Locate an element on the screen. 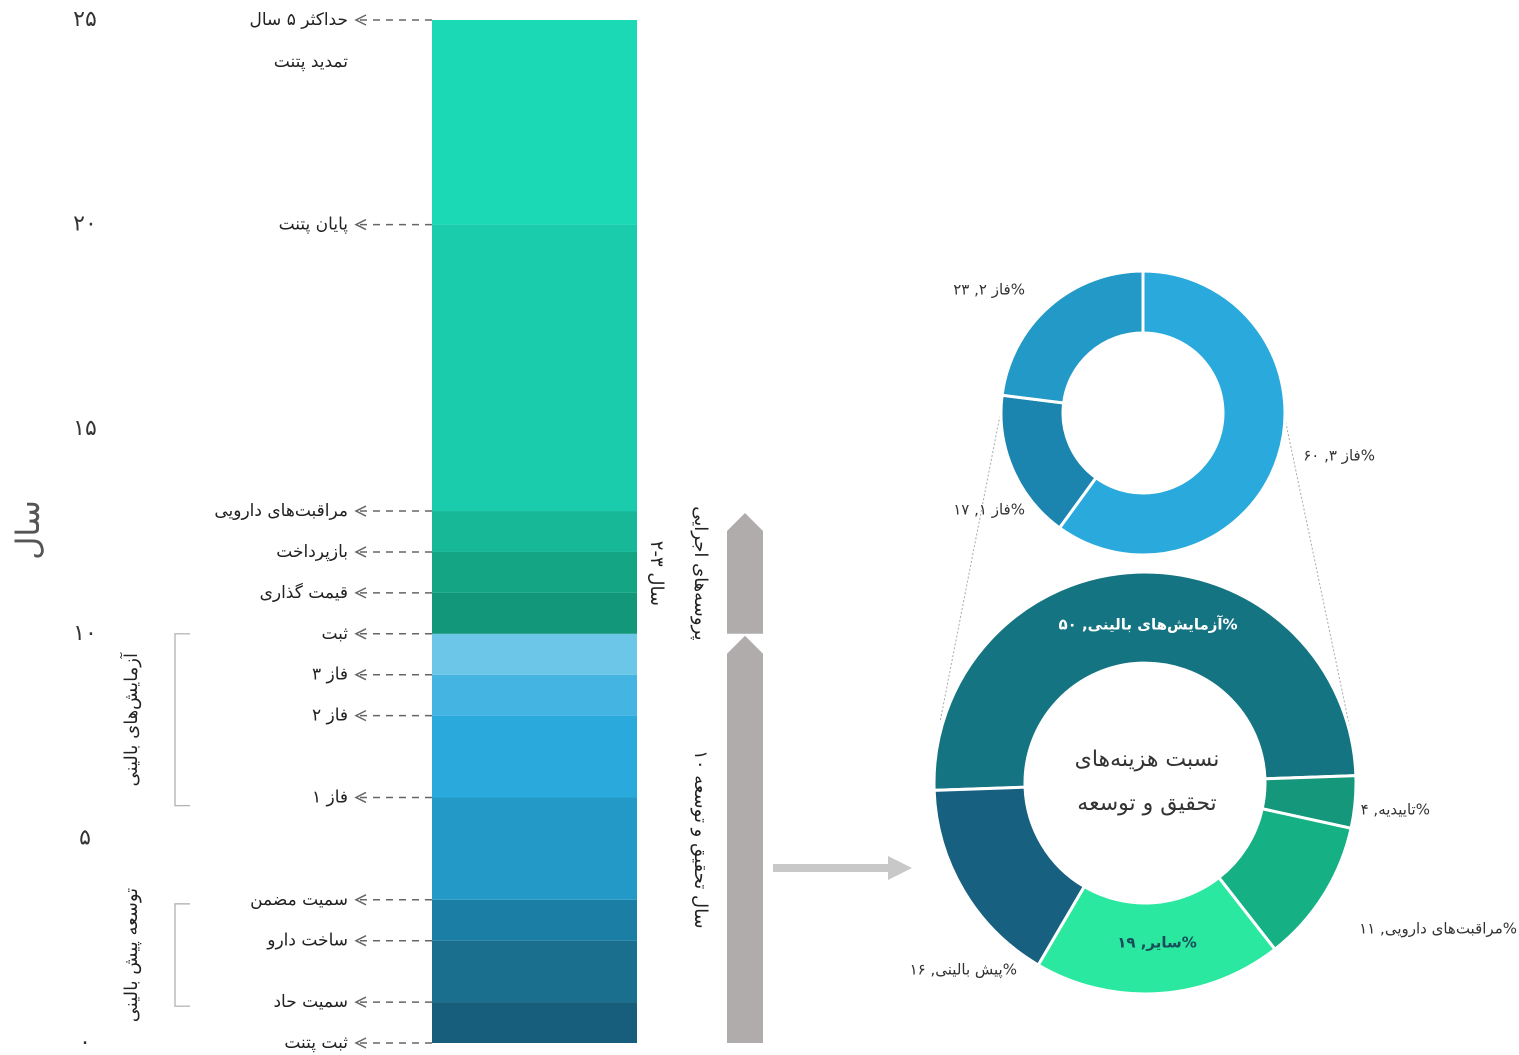 This screenshot has width=1519, height=1055. slice-label: فاز ۳, ۶۰% is located at coordinates (1339, 456).